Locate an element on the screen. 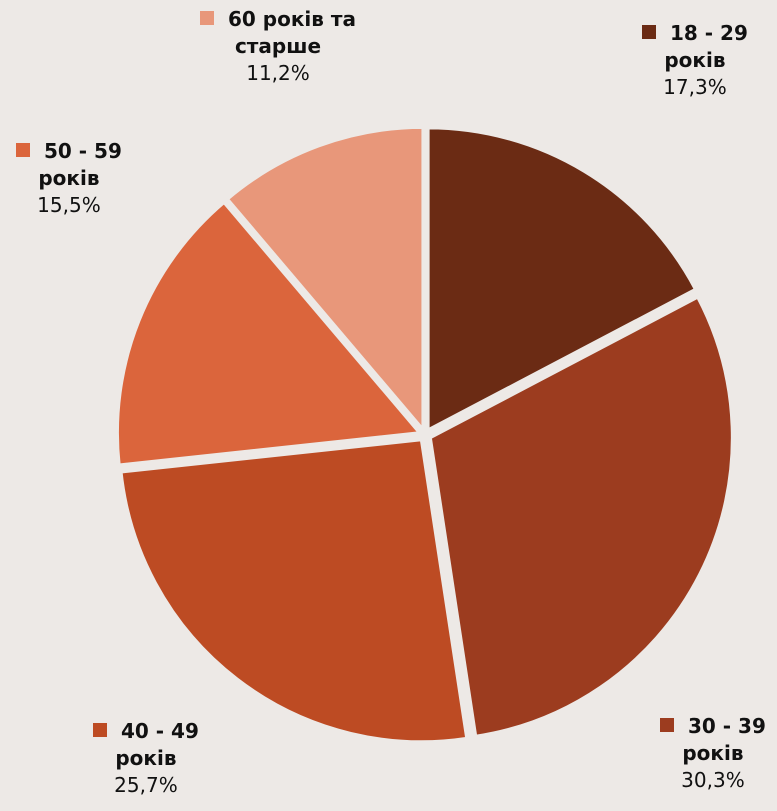 The image size is (777, 811). slice-label-line1: 18 - 29 is located at coordinates (709, 33).